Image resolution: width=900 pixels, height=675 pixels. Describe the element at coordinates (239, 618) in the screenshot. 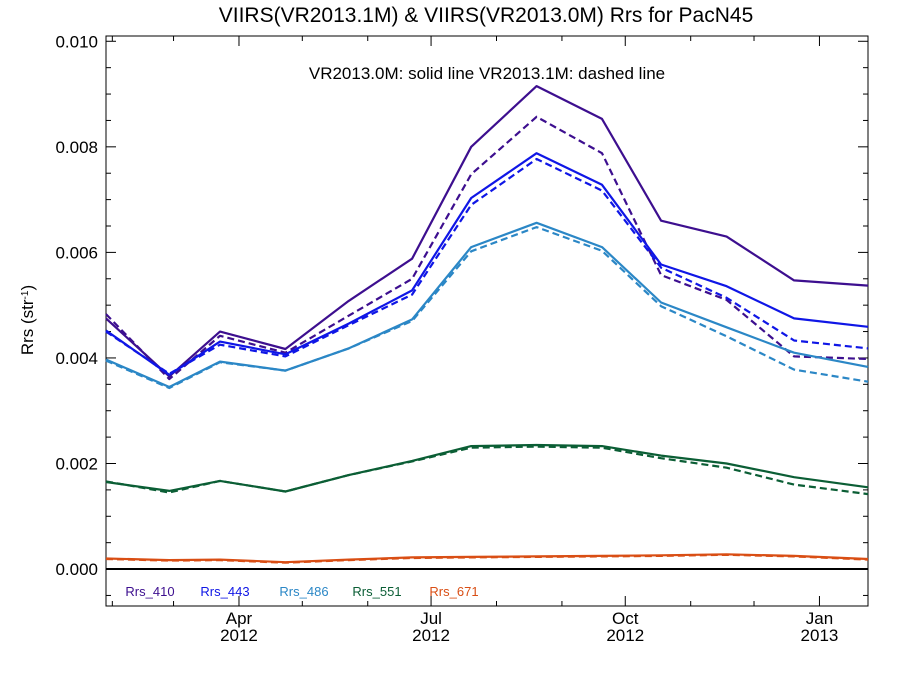

I see `x-tick-month: Apr` at that location.